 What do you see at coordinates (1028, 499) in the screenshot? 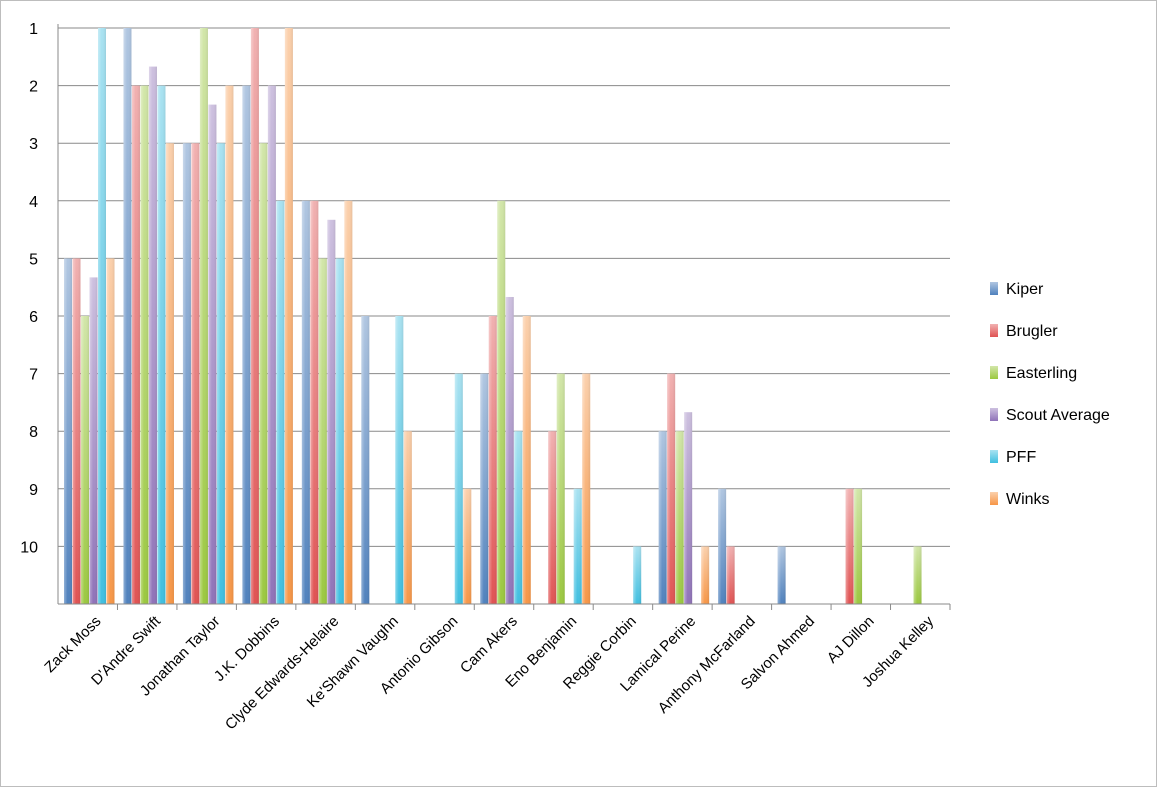
I see `legend-label-winks: Winks` at bounding box center [1028, 499].